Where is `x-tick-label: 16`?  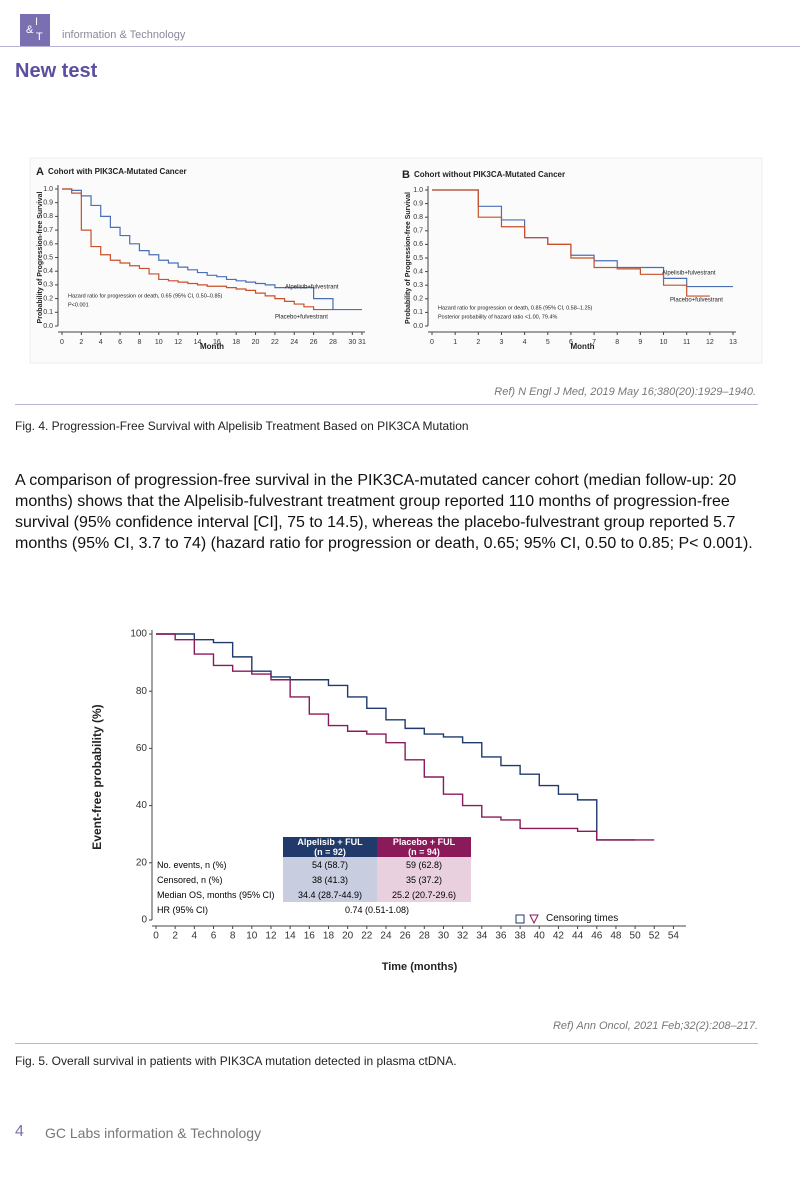 x-tick-label: 16 is located at coordinates (310, 936).